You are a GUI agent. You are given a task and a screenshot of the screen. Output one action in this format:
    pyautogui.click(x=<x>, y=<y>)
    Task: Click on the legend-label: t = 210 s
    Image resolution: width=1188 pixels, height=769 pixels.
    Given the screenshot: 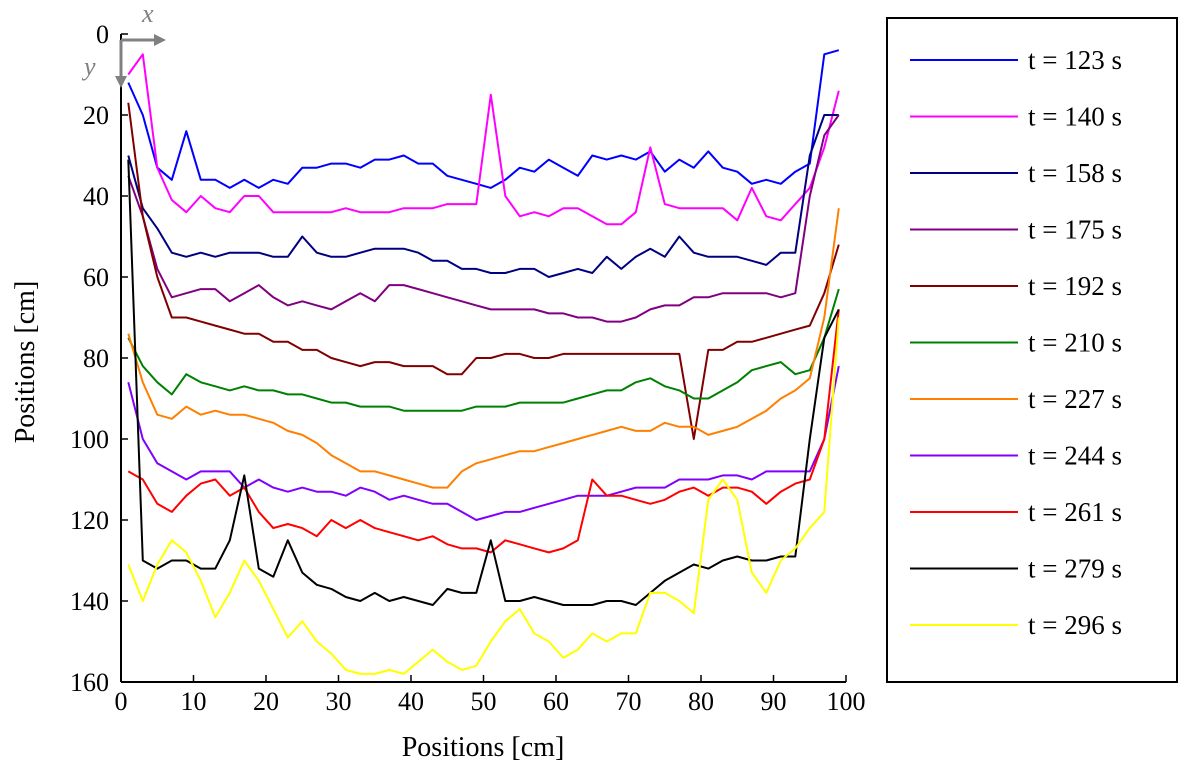 What is the action you would take?
    pyautogui.click(x=1075, y=343)
    